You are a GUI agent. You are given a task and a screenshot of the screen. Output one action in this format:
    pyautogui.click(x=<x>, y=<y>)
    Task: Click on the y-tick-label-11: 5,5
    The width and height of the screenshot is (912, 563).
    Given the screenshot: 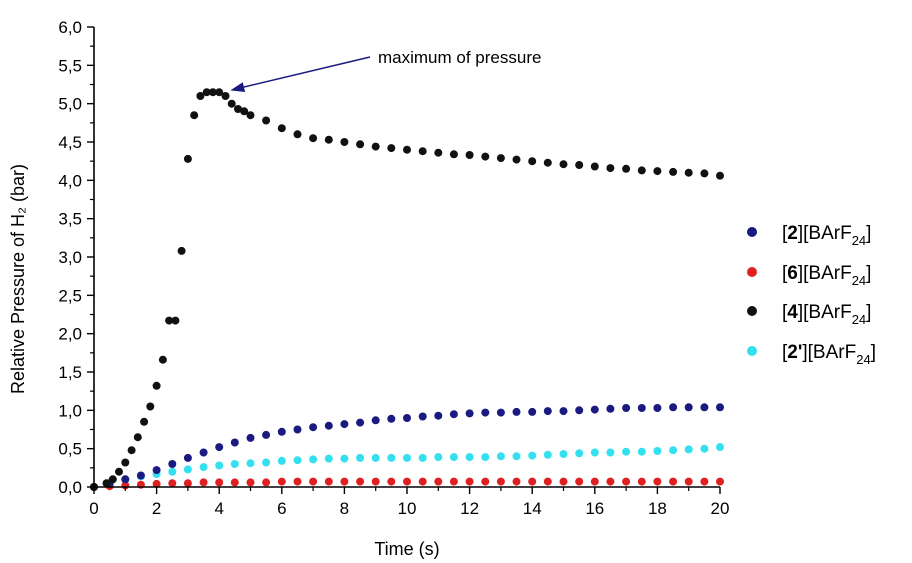 What is the action you would take?
    pyautogui.click(x=70, y=65)
    